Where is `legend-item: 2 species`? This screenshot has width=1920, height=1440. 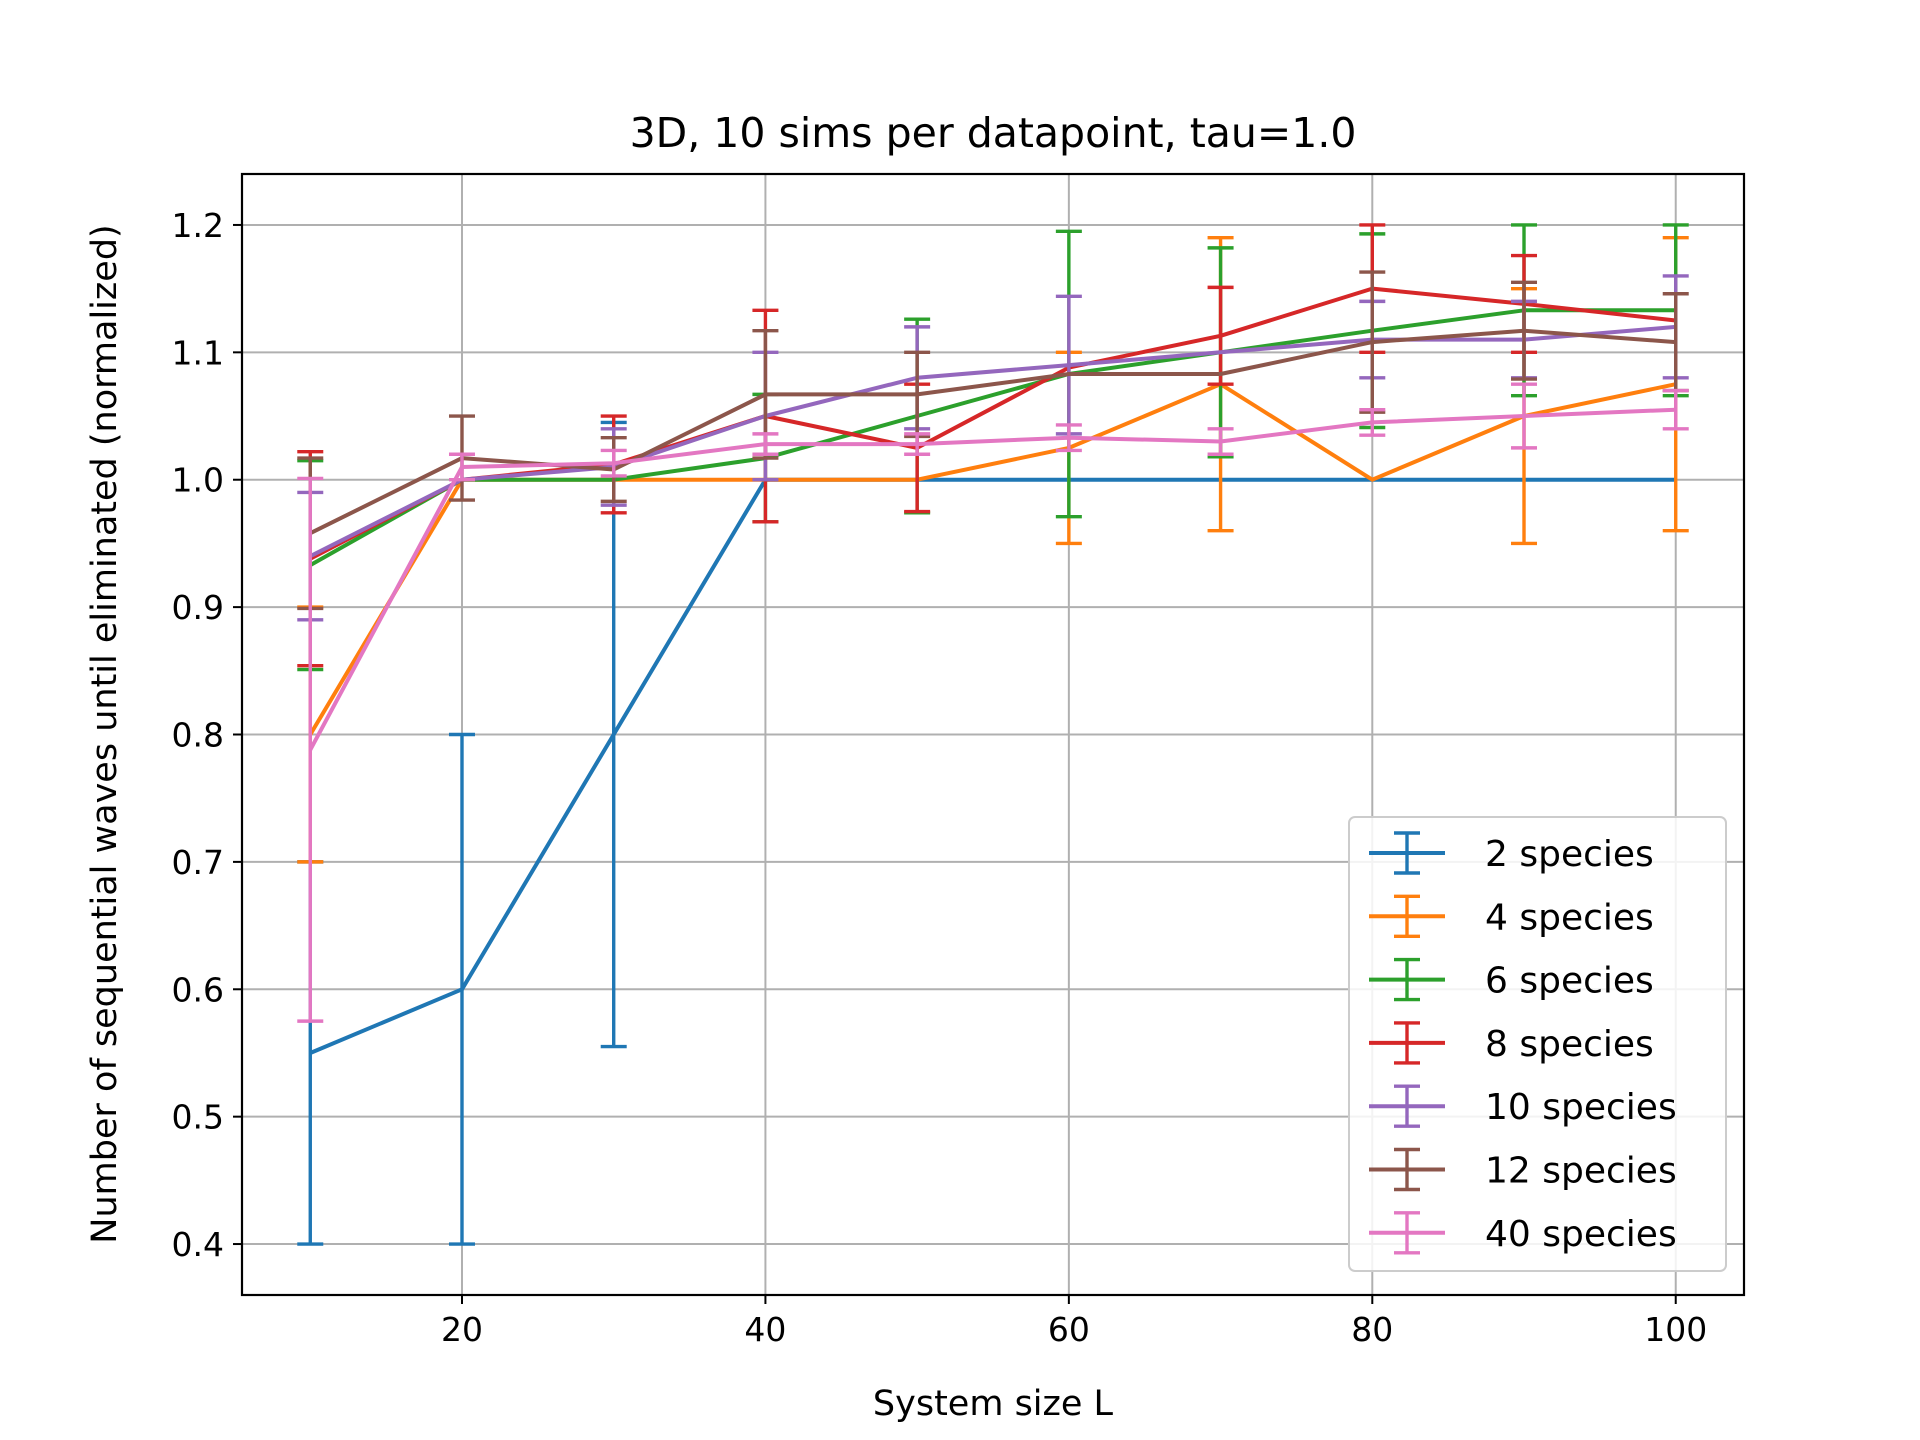 legend-item: 2 species is located at coordinates (1511, 853).